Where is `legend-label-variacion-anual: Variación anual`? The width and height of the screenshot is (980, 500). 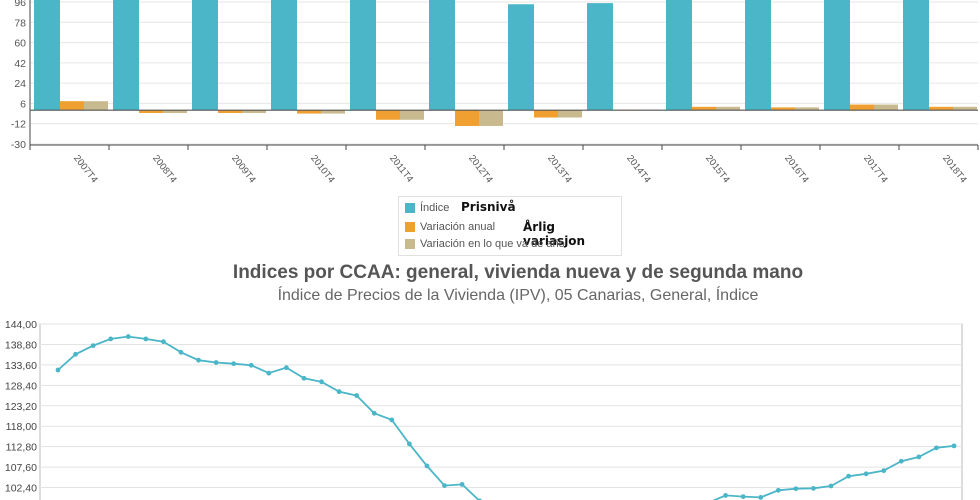
legend-label-variacion-anual: Variación anual is located at coordinates (458, 227).